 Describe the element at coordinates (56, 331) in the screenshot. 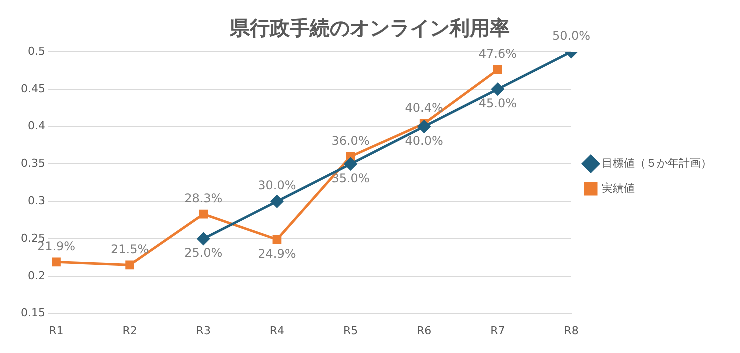

I see `x-tick-label: R1` at that location.